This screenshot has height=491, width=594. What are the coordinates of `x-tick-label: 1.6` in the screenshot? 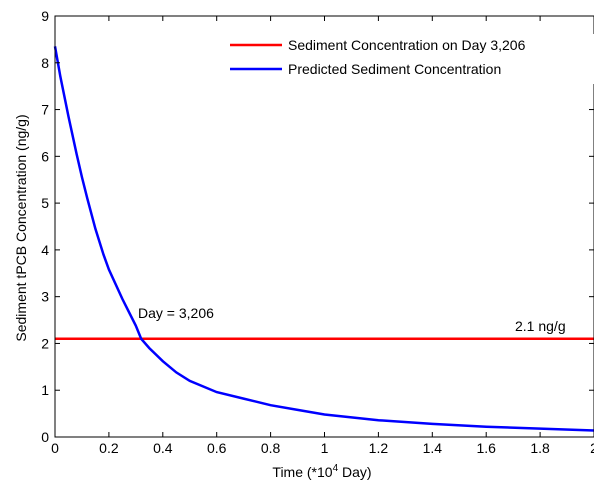 It's located at (486, 448).